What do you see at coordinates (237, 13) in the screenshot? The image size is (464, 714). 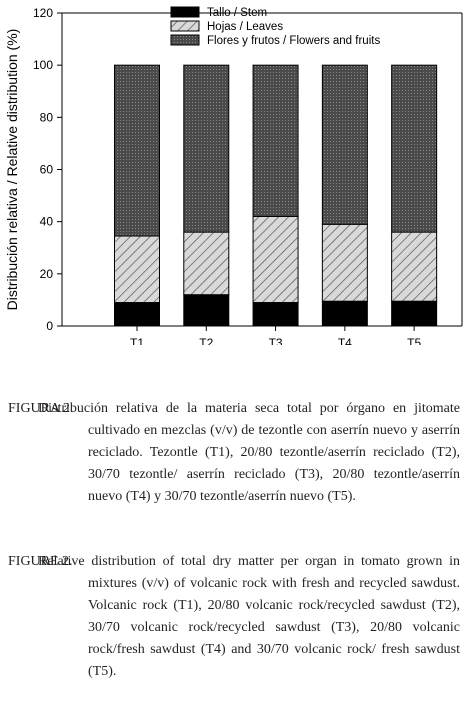 I see `legend-label-1: Tallo / Stem` at bounding box center [237, 13].